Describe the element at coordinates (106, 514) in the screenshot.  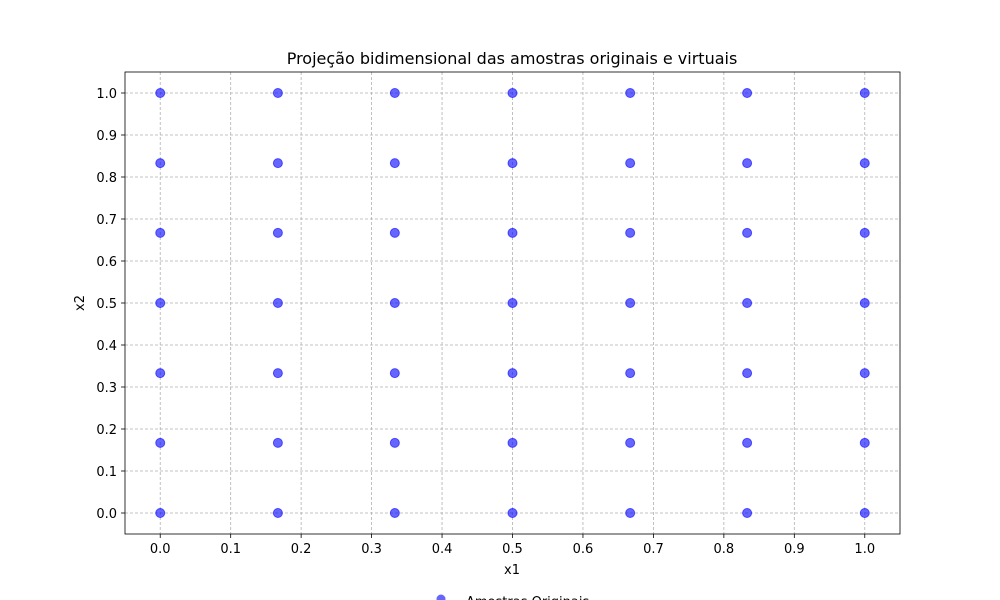
I see `y-tick-label: 0.0` at that location.